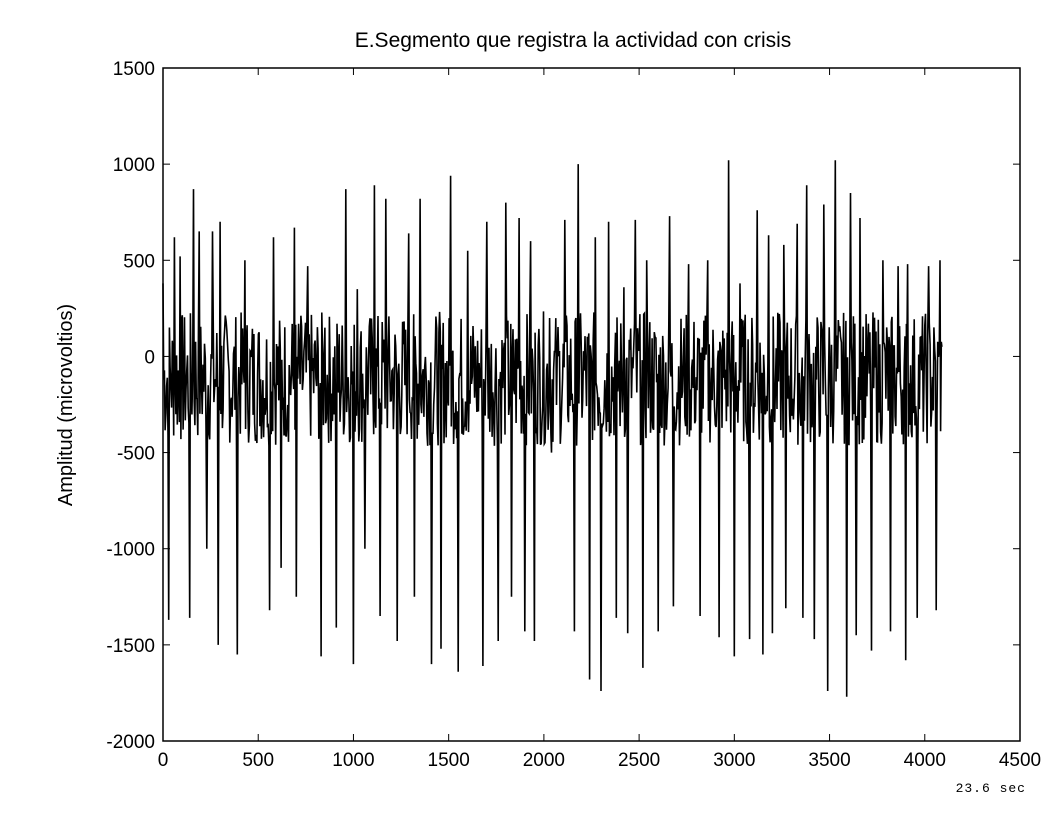  Describe the element at coordinates (134, 165) in the screenshot. I see `y-tick-label: 1000` at that location.